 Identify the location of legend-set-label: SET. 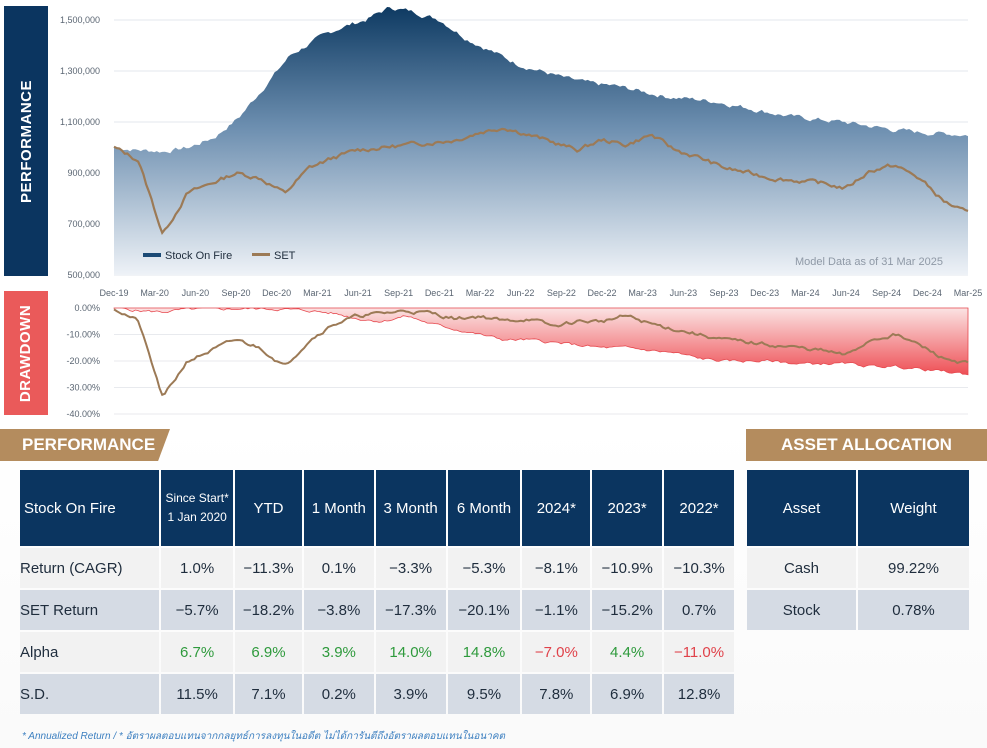
(285, 256).